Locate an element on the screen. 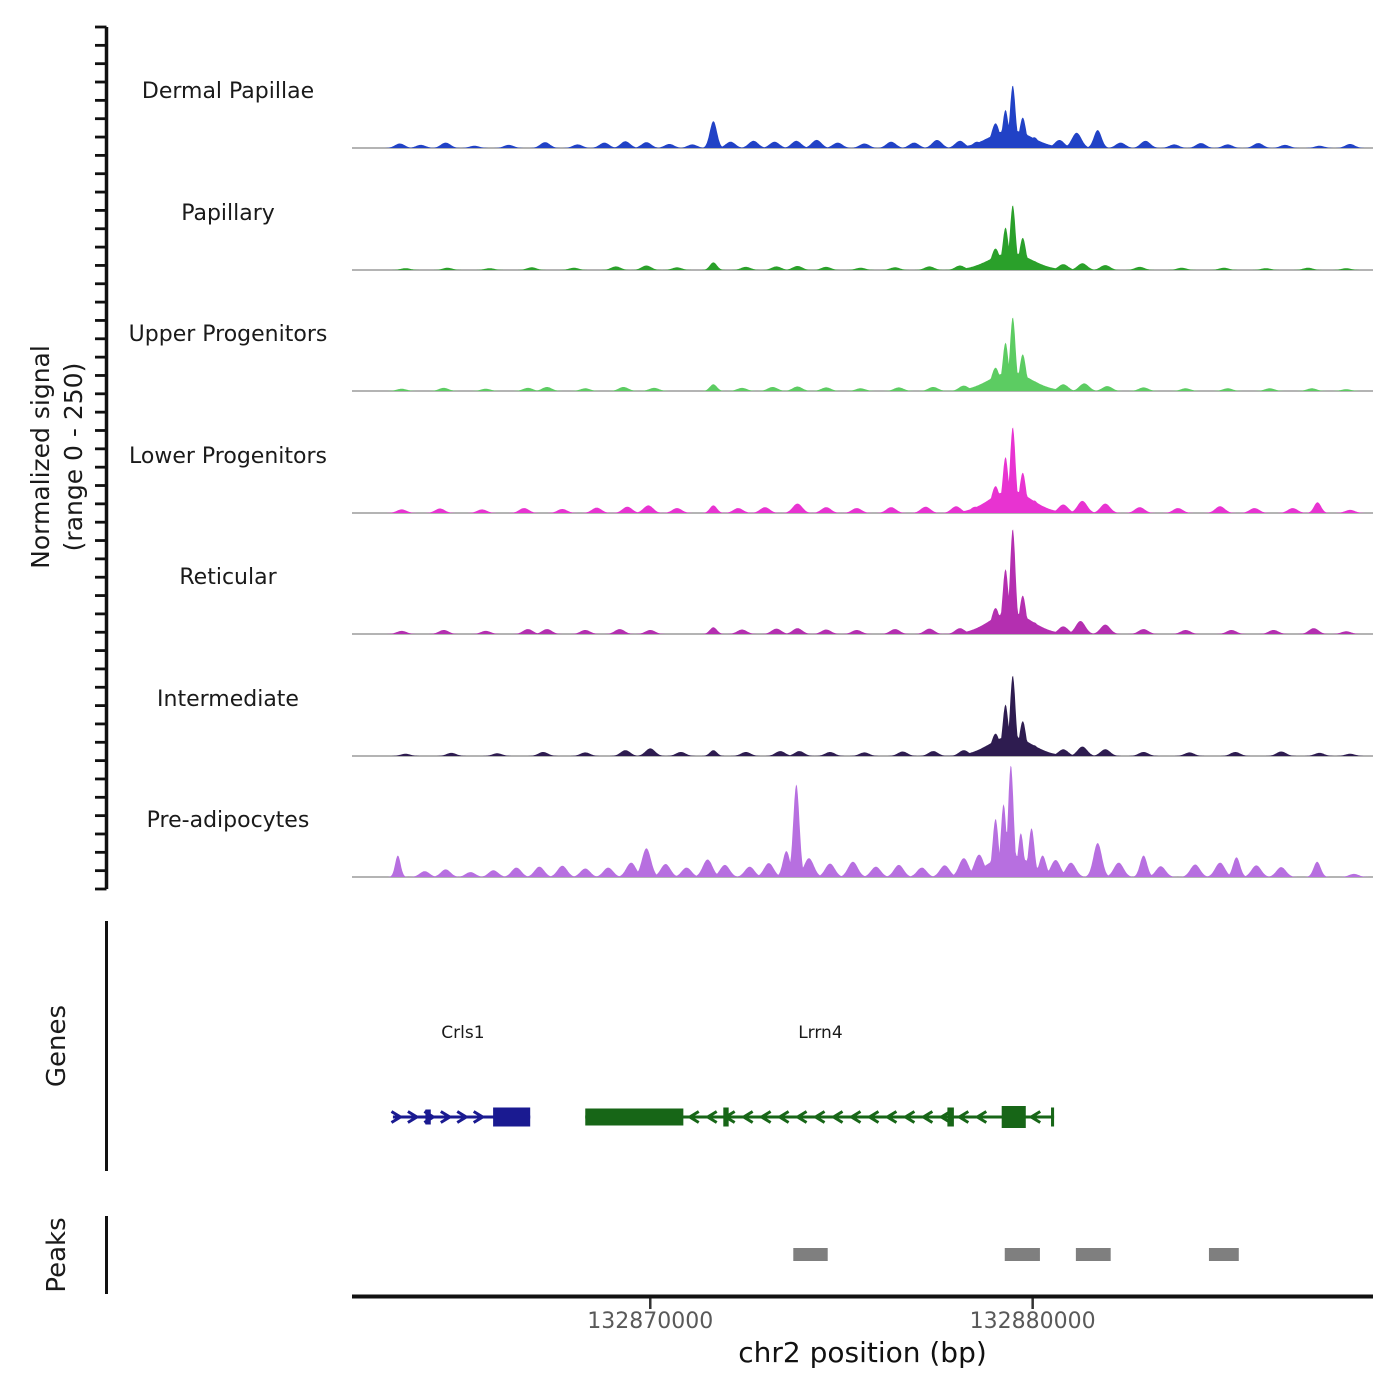 This screenshot has height=1400, width=1400. signal-track-lower-progenitors is located at coordinates (862, 470).